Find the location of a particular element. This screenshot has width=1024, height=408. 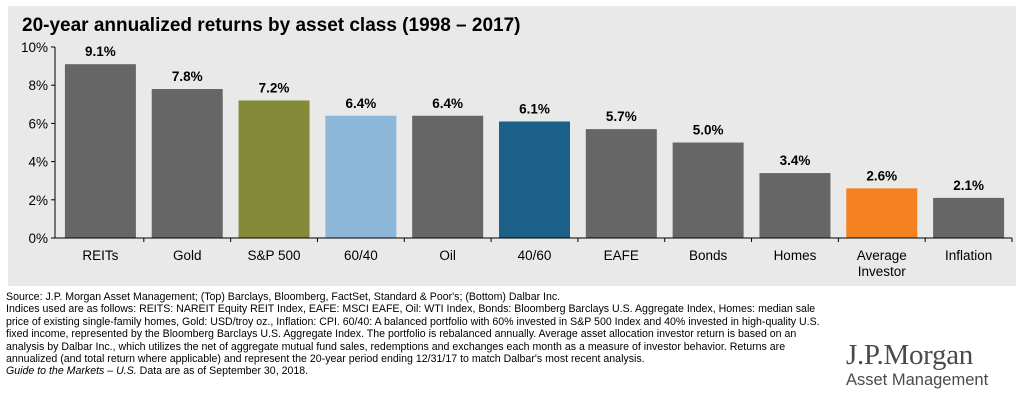

data-label: 2.6% is located at coordinates (881, 175).